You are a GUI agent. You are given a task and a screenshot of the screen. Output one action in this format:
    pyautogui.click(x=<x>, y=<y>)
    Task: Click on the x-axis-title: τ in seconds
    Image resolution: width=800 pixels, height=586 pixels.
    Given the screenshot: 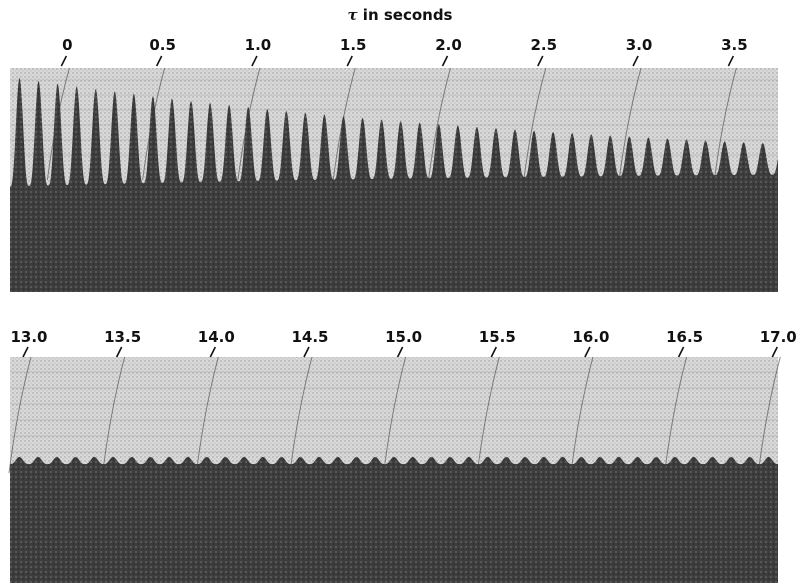 What is the action you would take?
    pyautogui.click(x=400, y=15)
    